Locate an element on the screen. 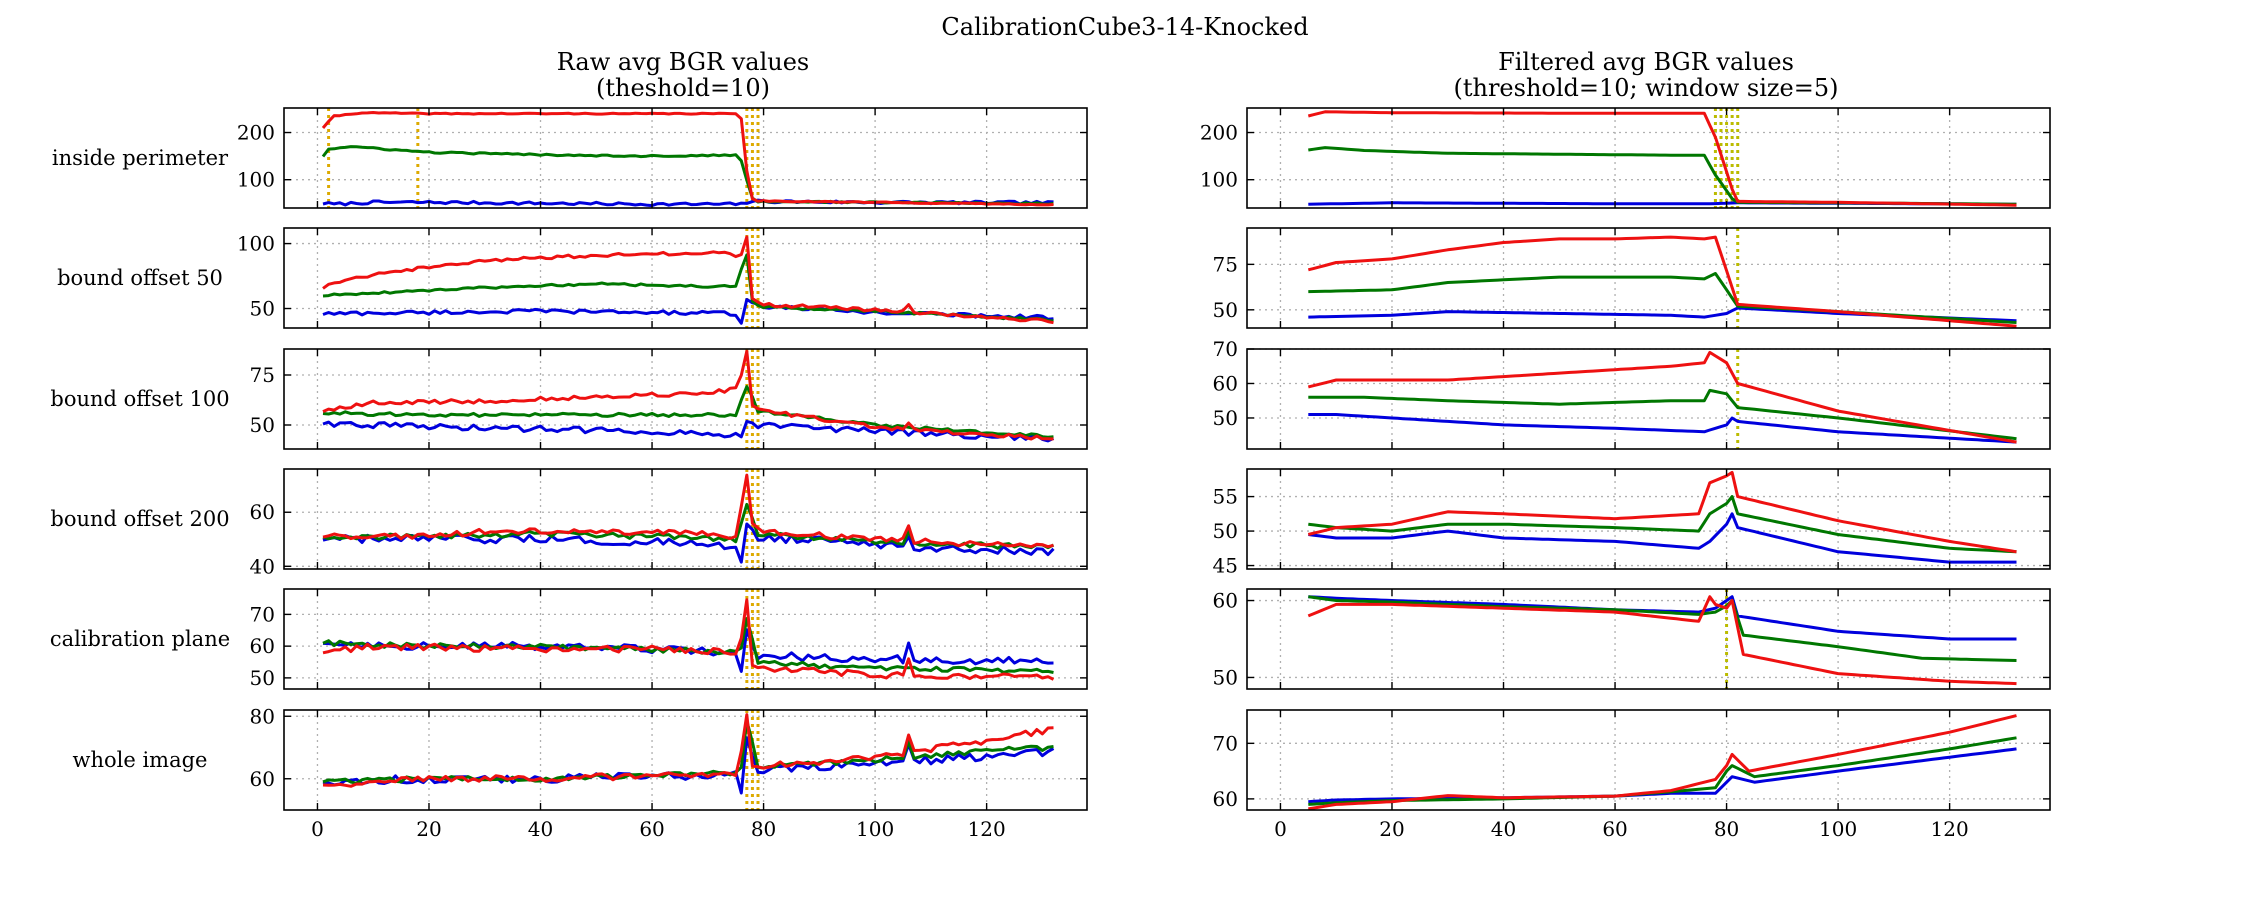 This screenshot has height=900, width=2250. row-label: bound offset 100 is located at coordinates (139, 399).